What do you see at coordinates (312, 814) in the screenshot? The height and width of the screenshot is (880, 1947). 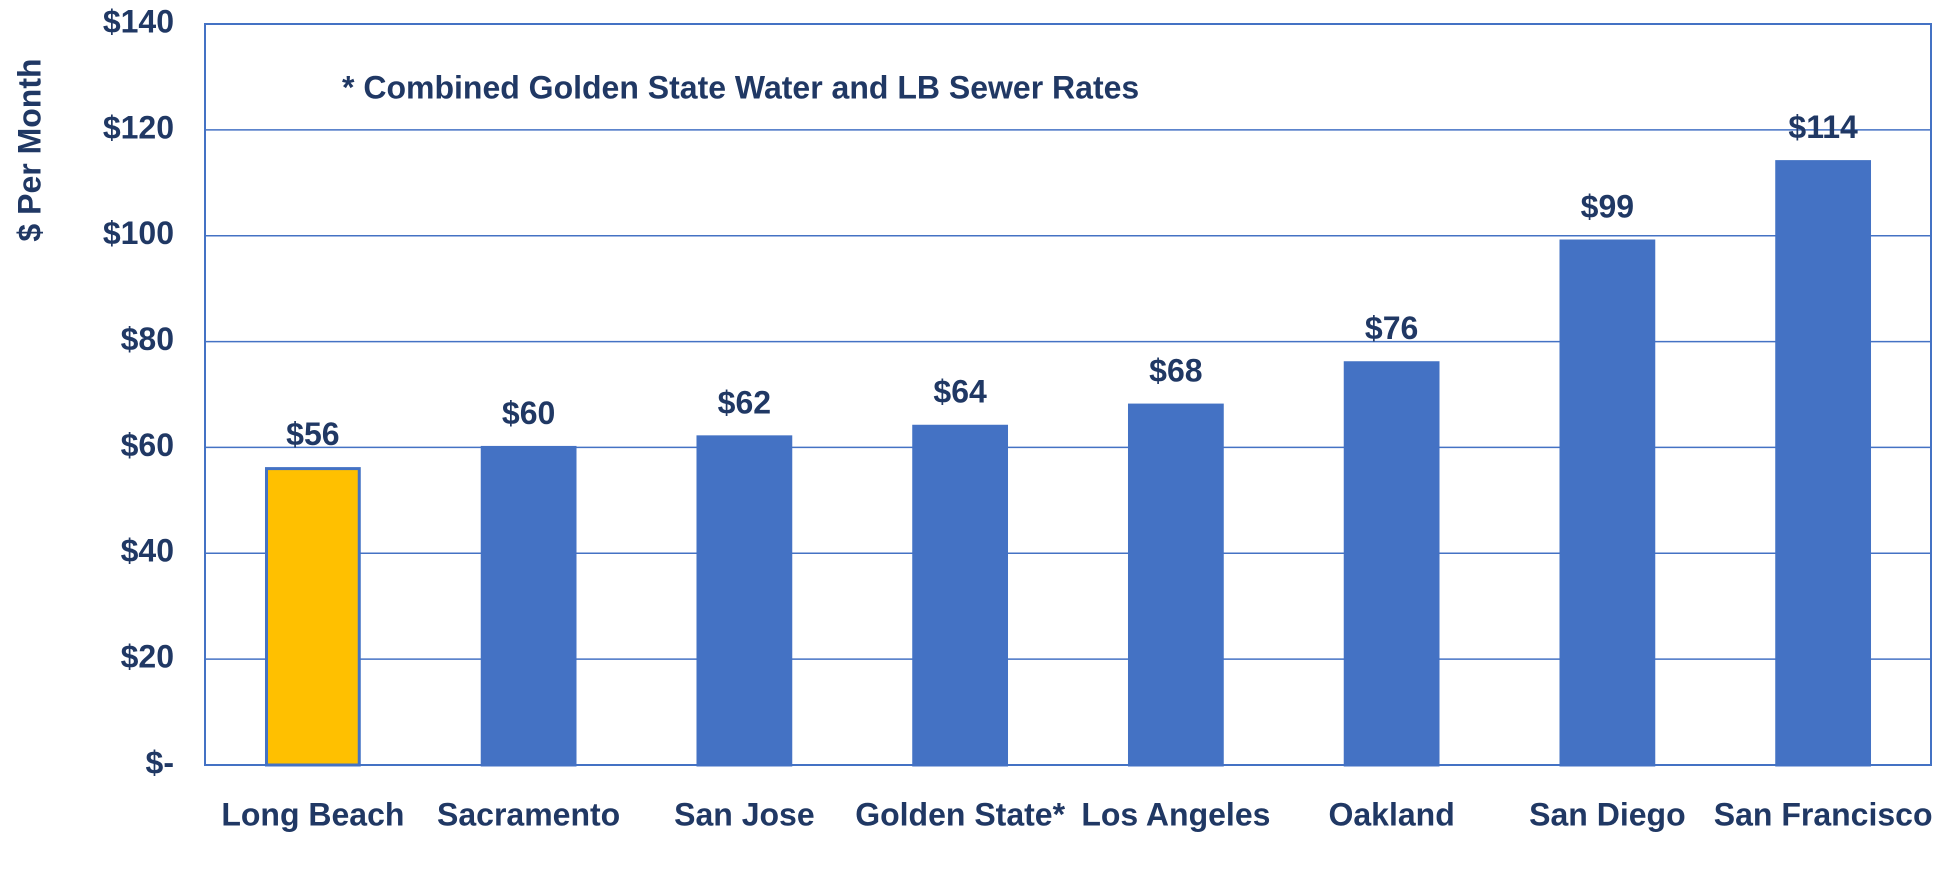 I see `x-tick-label: Long Beach` at bounding box center [312, 814].